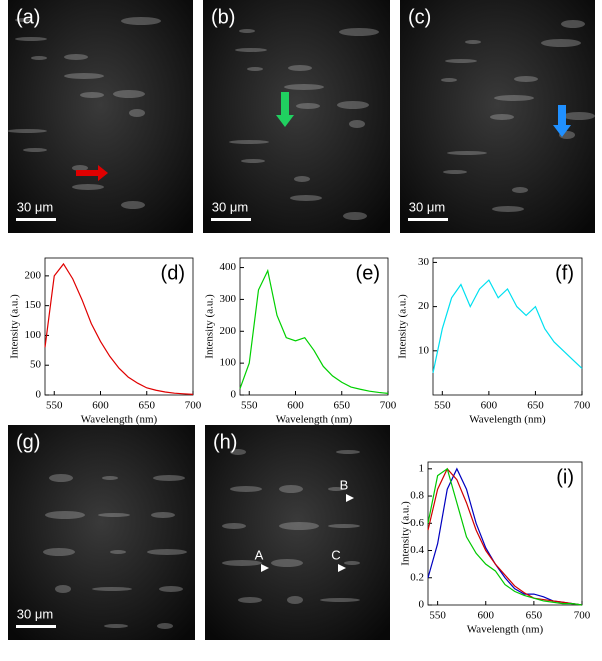  Describe the element at coordinates (225, 442) in the screenshot. I see `panel-label: (h)` at that location.